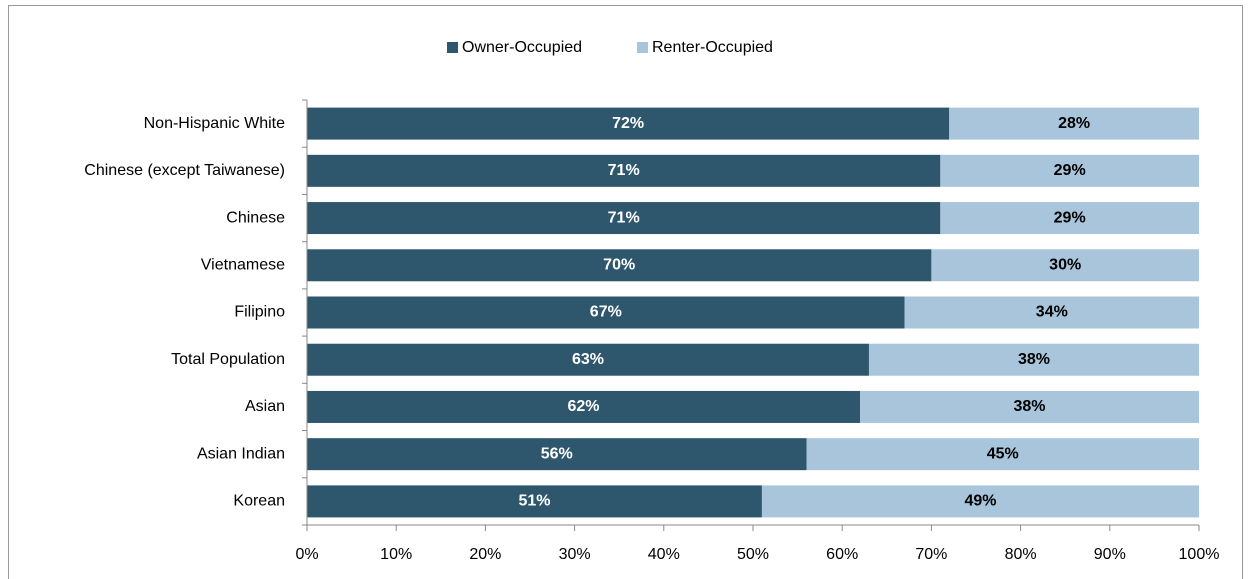 This screenshot has width=1251, height=579. Describe the element at coordinates (396, 554) in the screenshot. I see `x-tick-label: 10%` at that location.